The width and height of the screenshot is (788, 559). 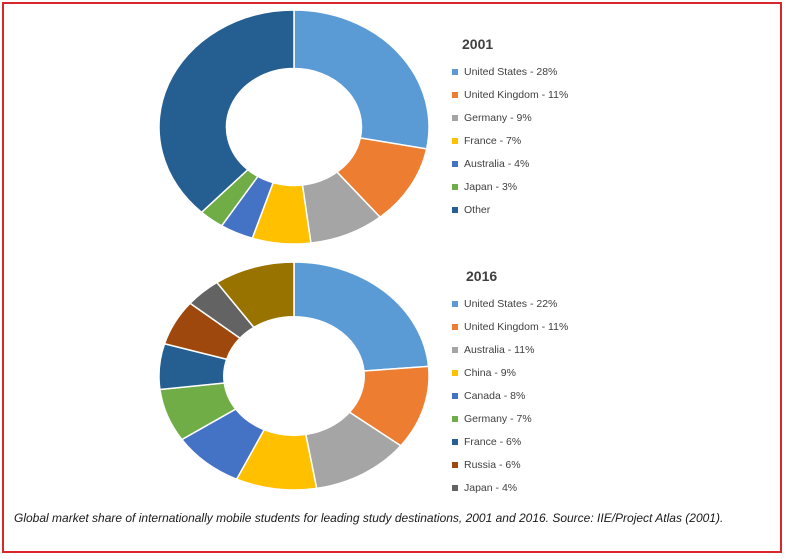 I want to click on legend-item: Germany - 7%, so click(x=510, y=418).